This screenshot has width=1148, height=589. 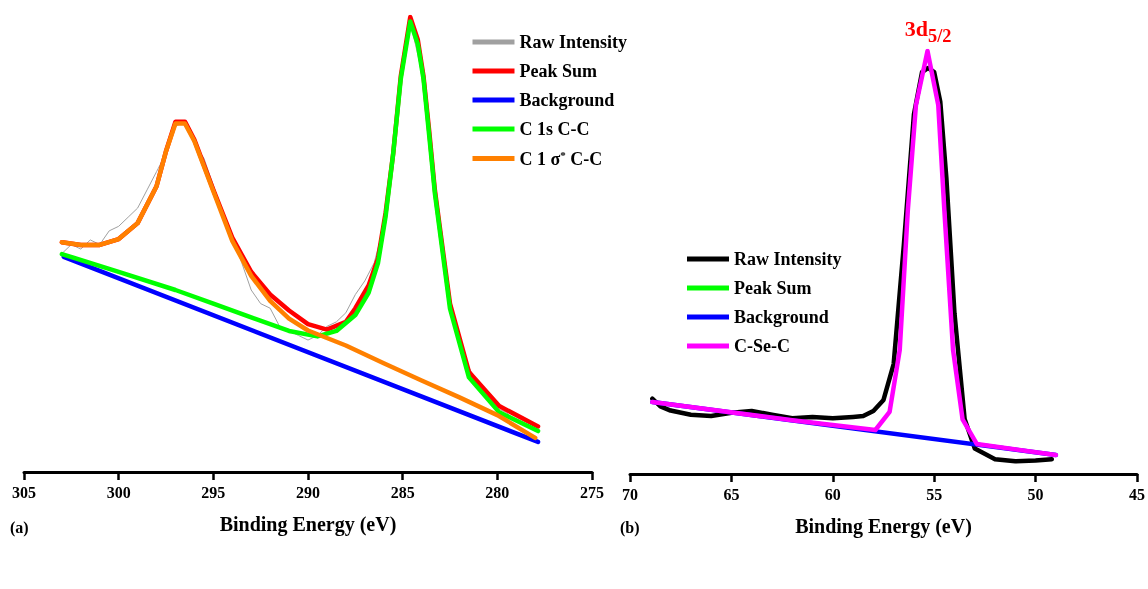 What do you see at coordinates (934, 494) in the screenshot?
I see `x-tick-label: 55` at bounding box center [934, 494].